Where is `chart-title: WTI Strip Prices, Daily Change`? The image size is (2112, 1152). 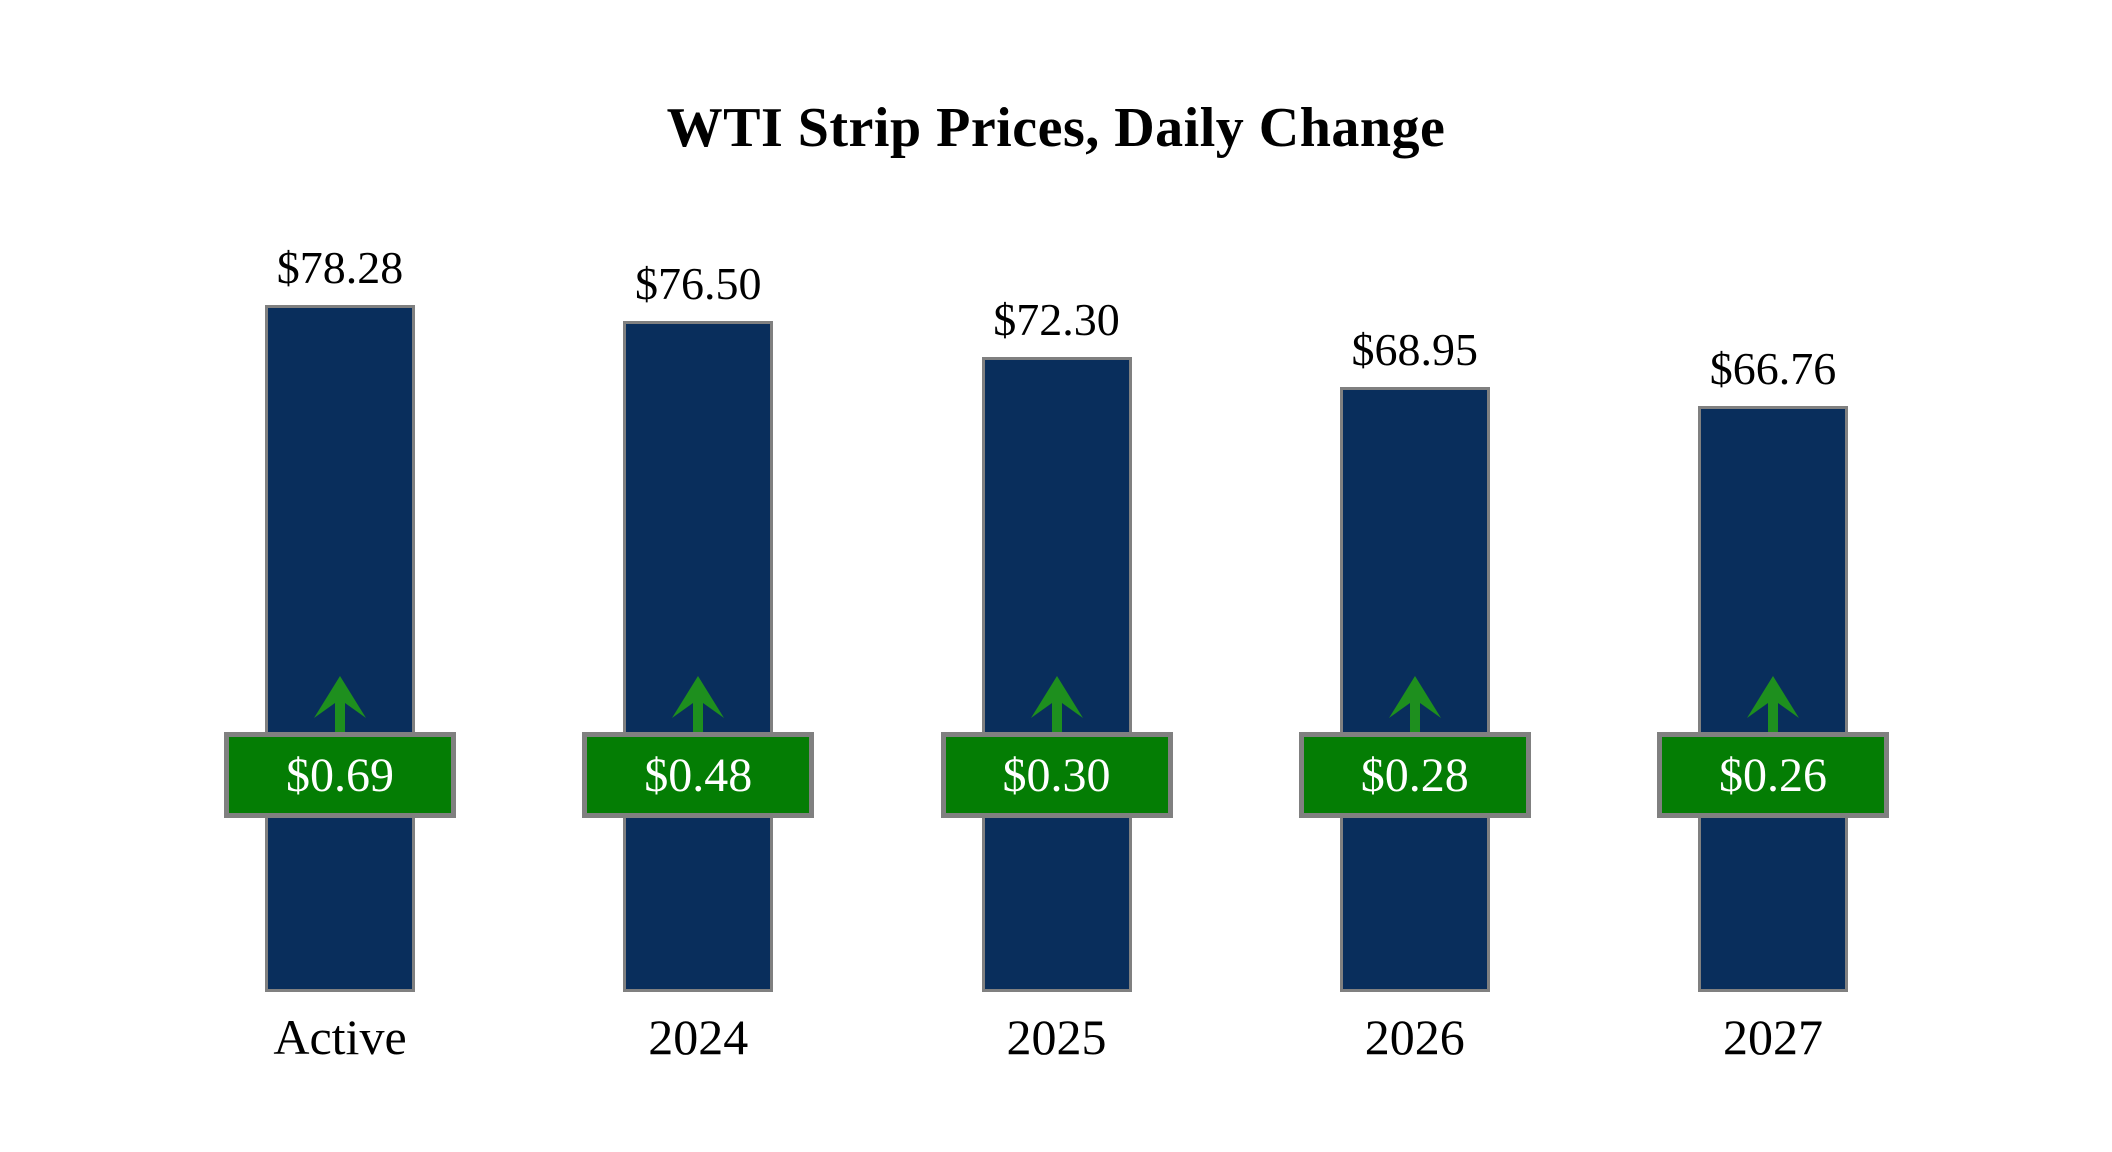
chart-title: WTI Strip Prices, Daily Change is located at coordinates (1056, 128).